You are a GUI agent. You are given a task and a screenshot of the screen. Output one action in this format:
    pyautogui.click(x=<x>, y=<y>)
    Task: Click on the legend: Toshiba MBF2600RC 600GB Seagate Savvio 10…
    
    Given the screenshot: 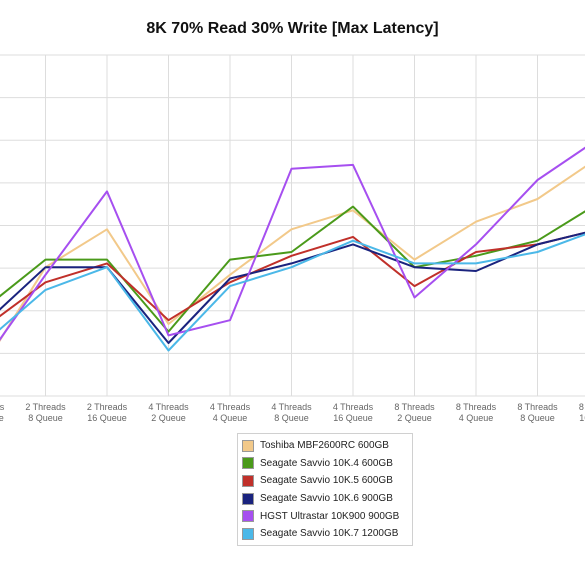 What is the action you would take?
    pyautogui.click(x=325, y=489)
    